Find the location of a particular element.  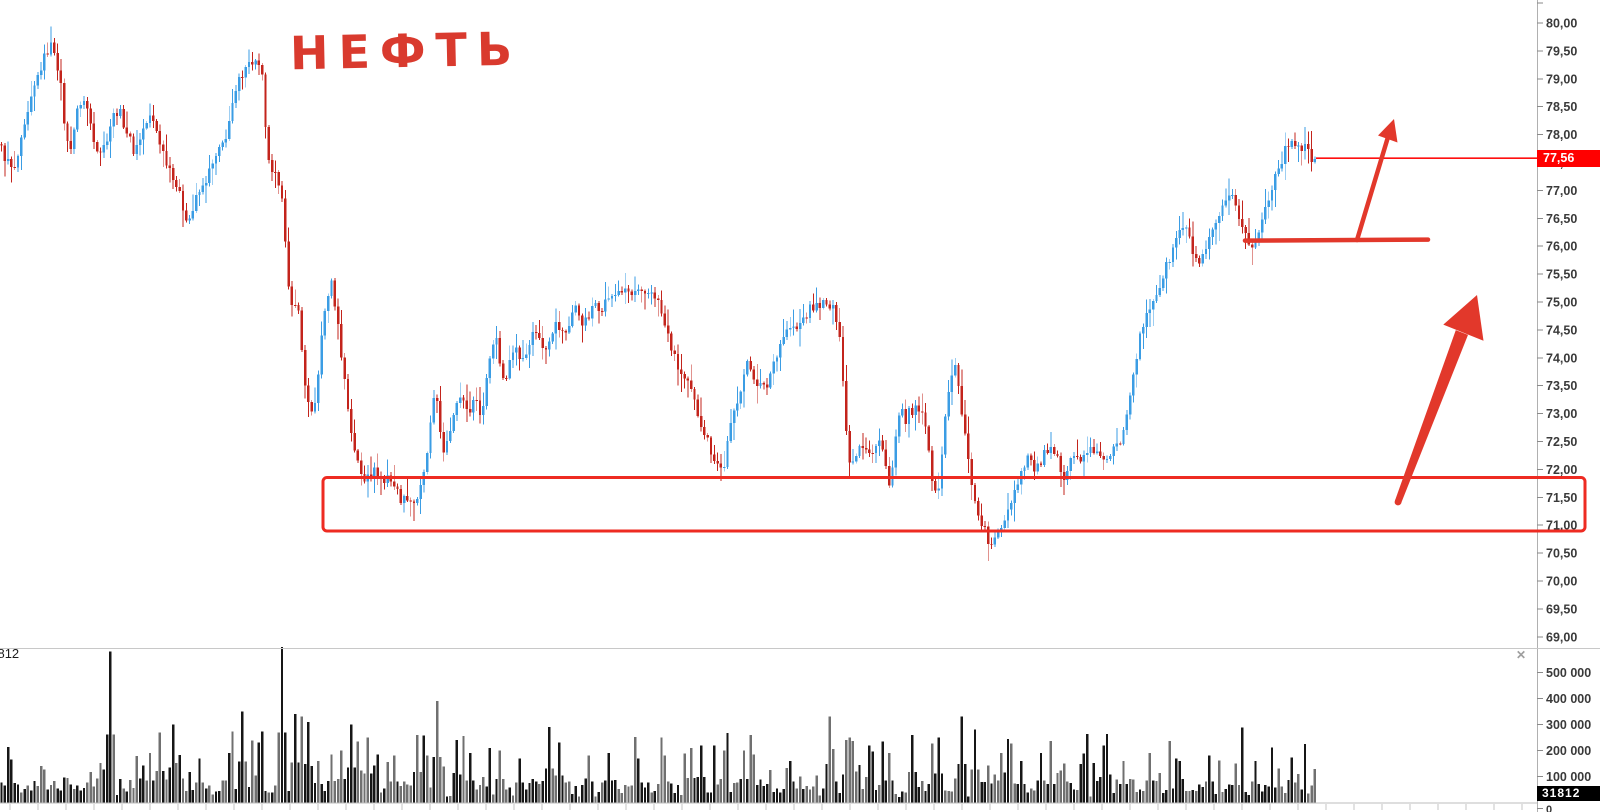

axis-label: 71,50 is located at coordinates (1561, 498).